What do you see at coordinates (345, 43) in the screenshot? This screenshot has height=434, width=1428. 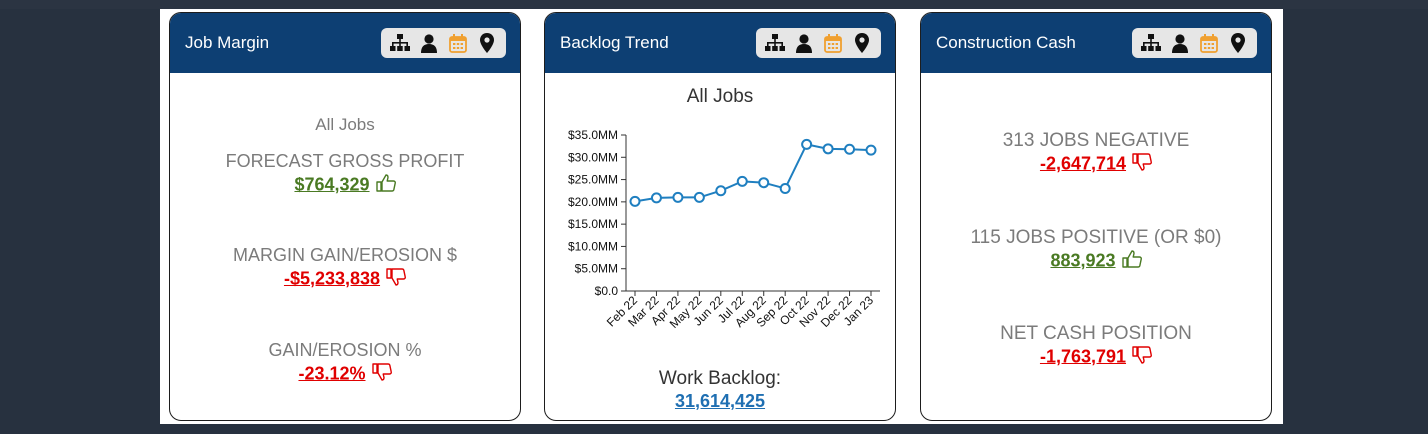 I see `card-header: Job Margin` at bounding box center [345, 43].